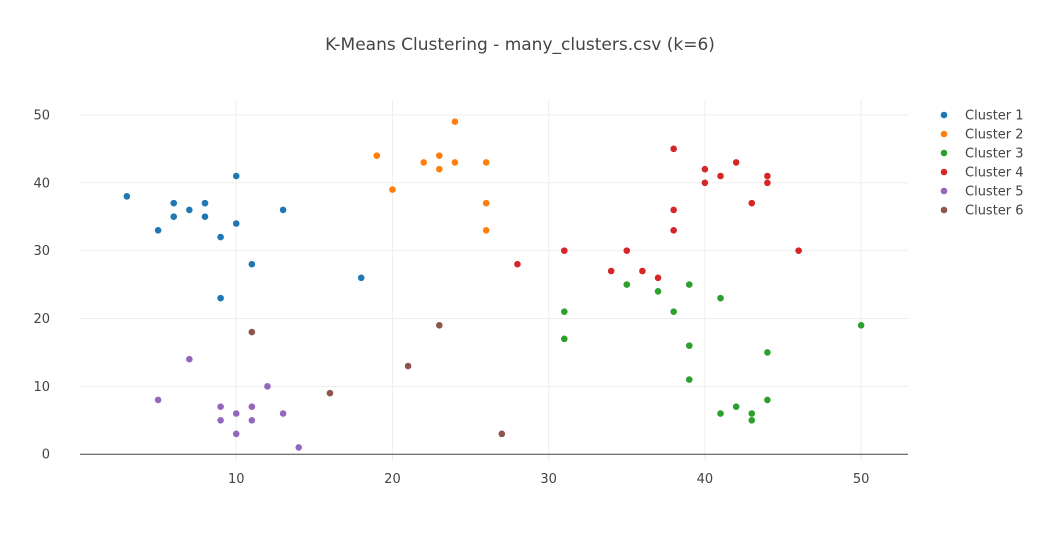 Image resolution: width=1040 pixels, height=549 pixels. I want to click on x-tick-label: 20, so click(392, 479).